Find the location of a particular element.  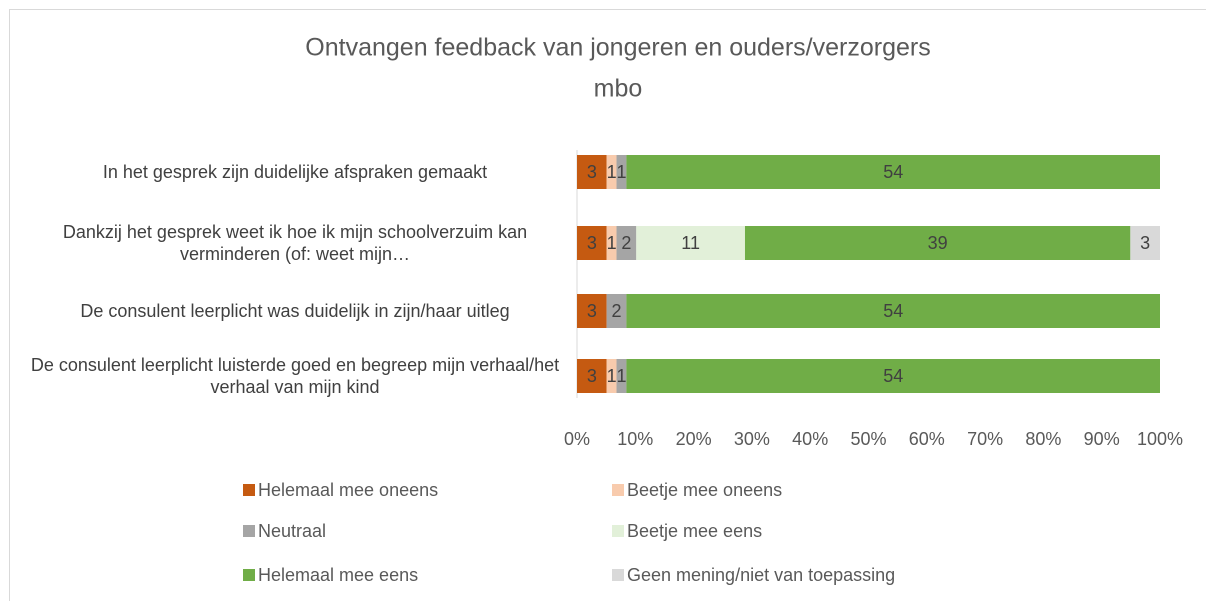

data-label: 11 is located at coordinates (690, 243).